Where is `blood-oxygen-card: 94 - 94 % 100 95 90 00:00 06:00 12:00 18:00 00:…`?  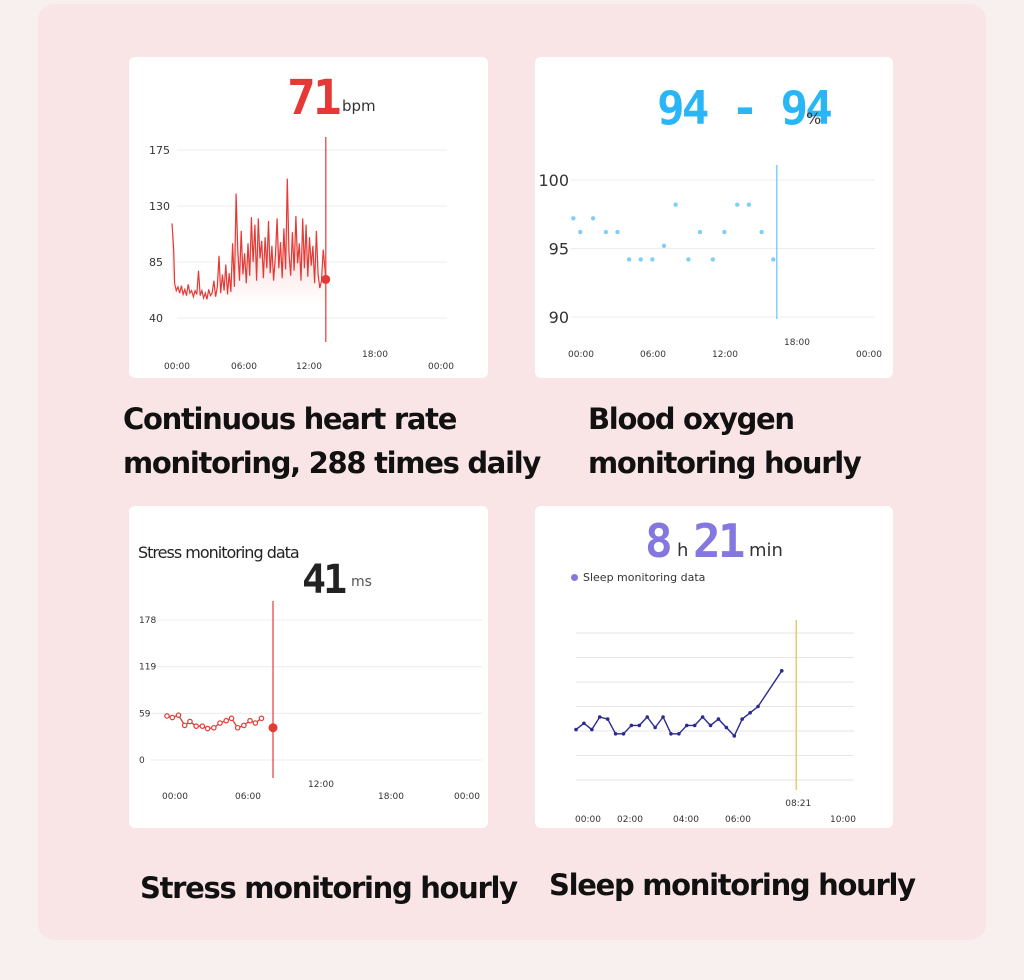 blood-oxygen-card: 94 - 94 % 100 95 90 00:00 06:00 12:00 18:00 00:… is located at coordinates (714, 217).